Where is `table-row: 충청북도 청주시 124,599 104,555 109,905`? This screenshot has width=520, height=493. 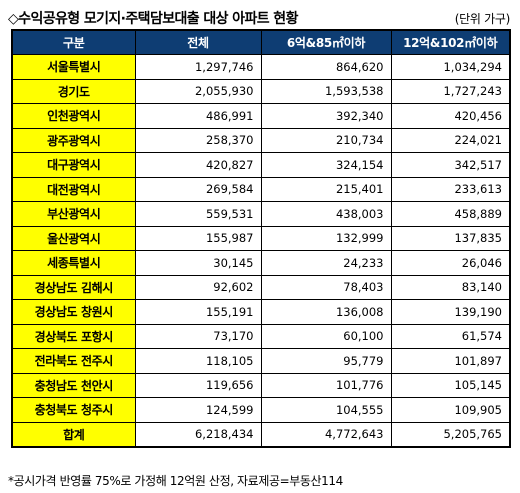
table-row: 충청북도 청주시 124,599 104,555 109,905 is located at coordinates (261, 410).